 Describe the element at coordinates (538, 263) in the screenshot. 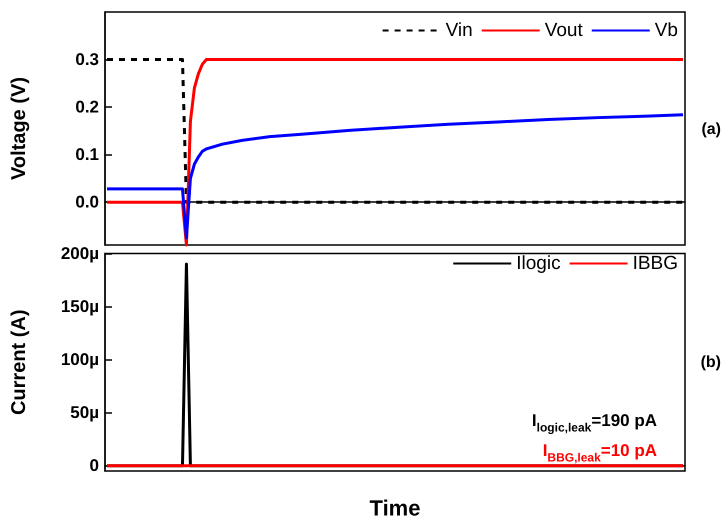

I see `legend-label: Ilogic` at that location.